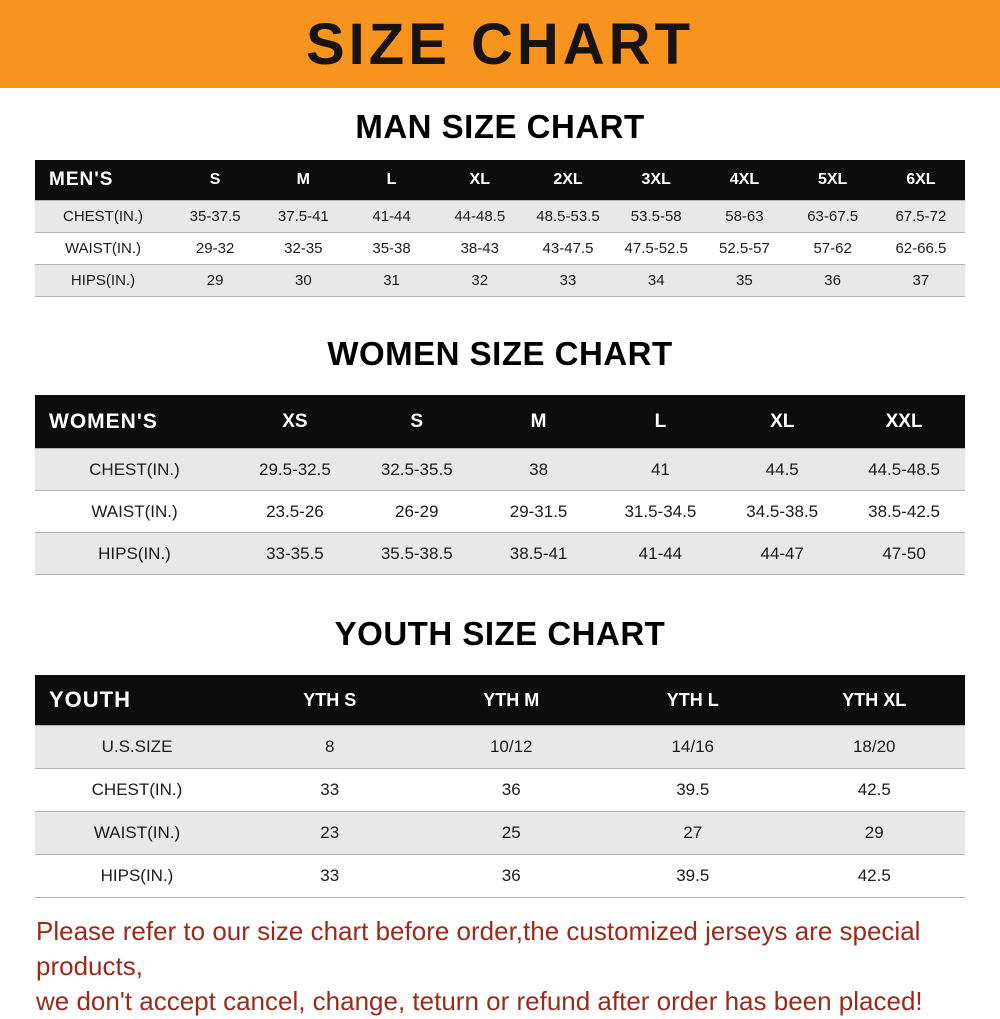 The image size is (1000, 1019). I want to click on size-value-cell: 37.5-41, so click(303, 216).